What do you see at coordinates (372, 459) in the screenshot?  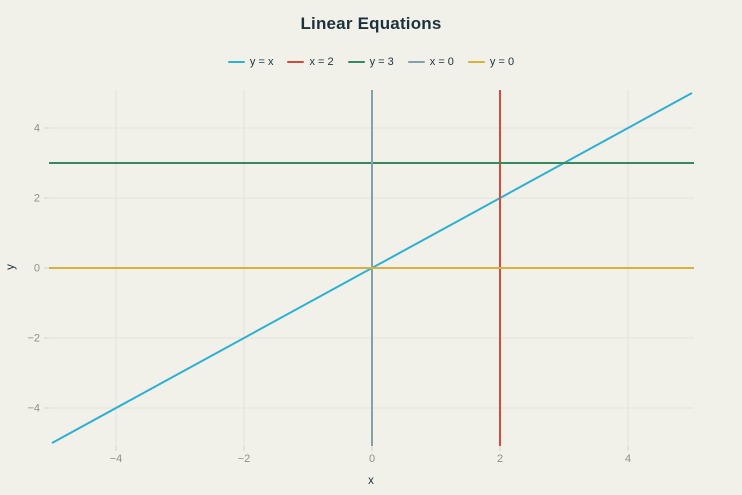 I see `x-tick-label: 0` at bounding box center [372, 459].